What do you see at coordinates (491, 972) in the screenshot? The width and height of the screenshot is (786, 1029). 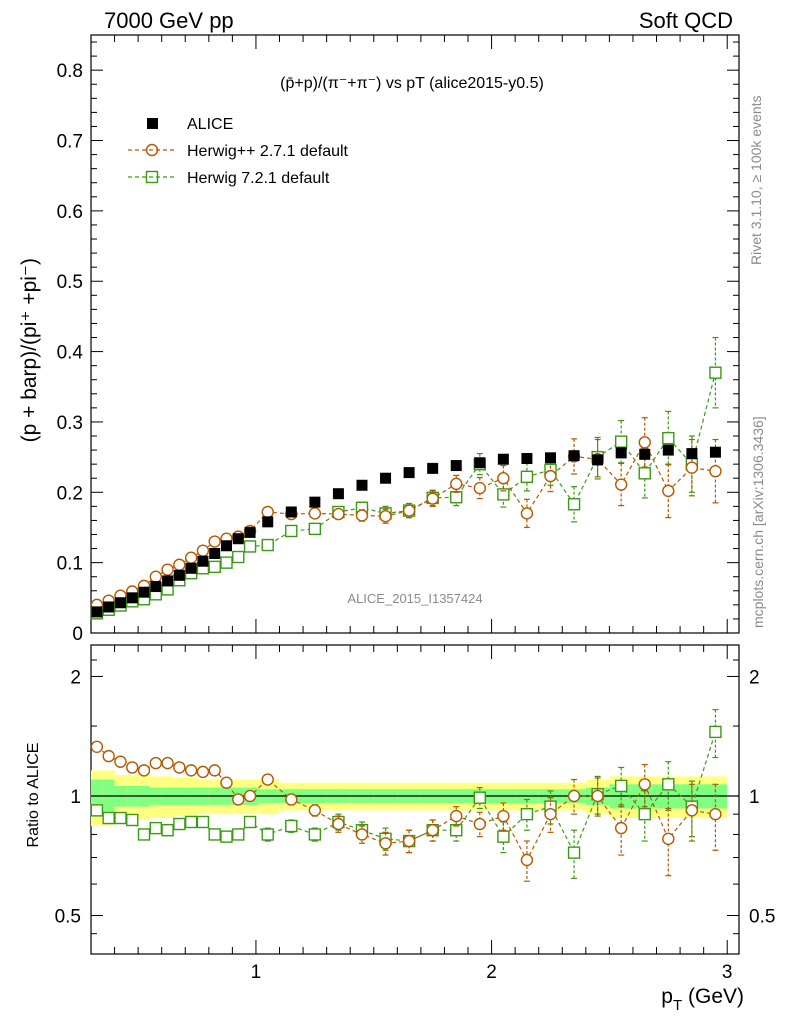 I see `x-tick-label: 2` at bounding box center [491, 972].